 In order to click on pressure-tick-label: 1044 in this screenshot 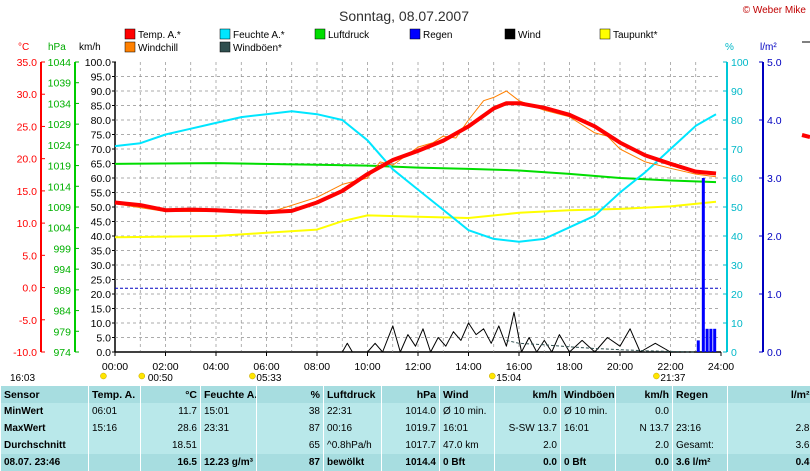, I will do `click(60, 63)`.